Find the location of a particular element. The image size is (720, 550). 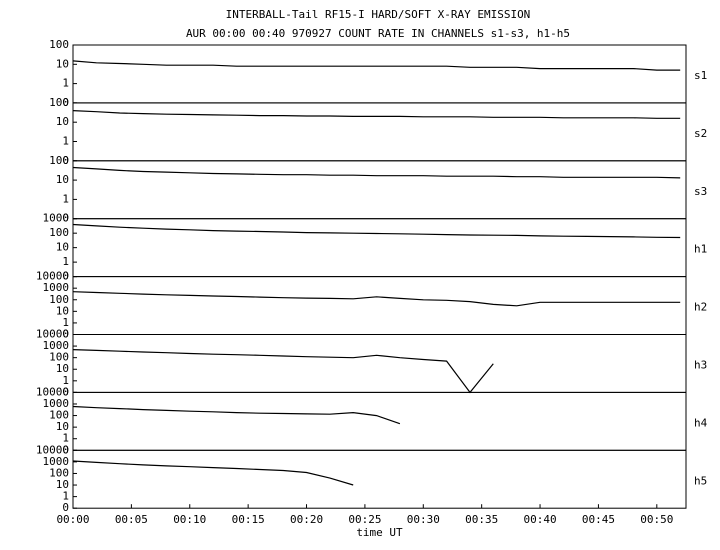

x-tick-label: 00:30 is located at coordinates (423, 519).